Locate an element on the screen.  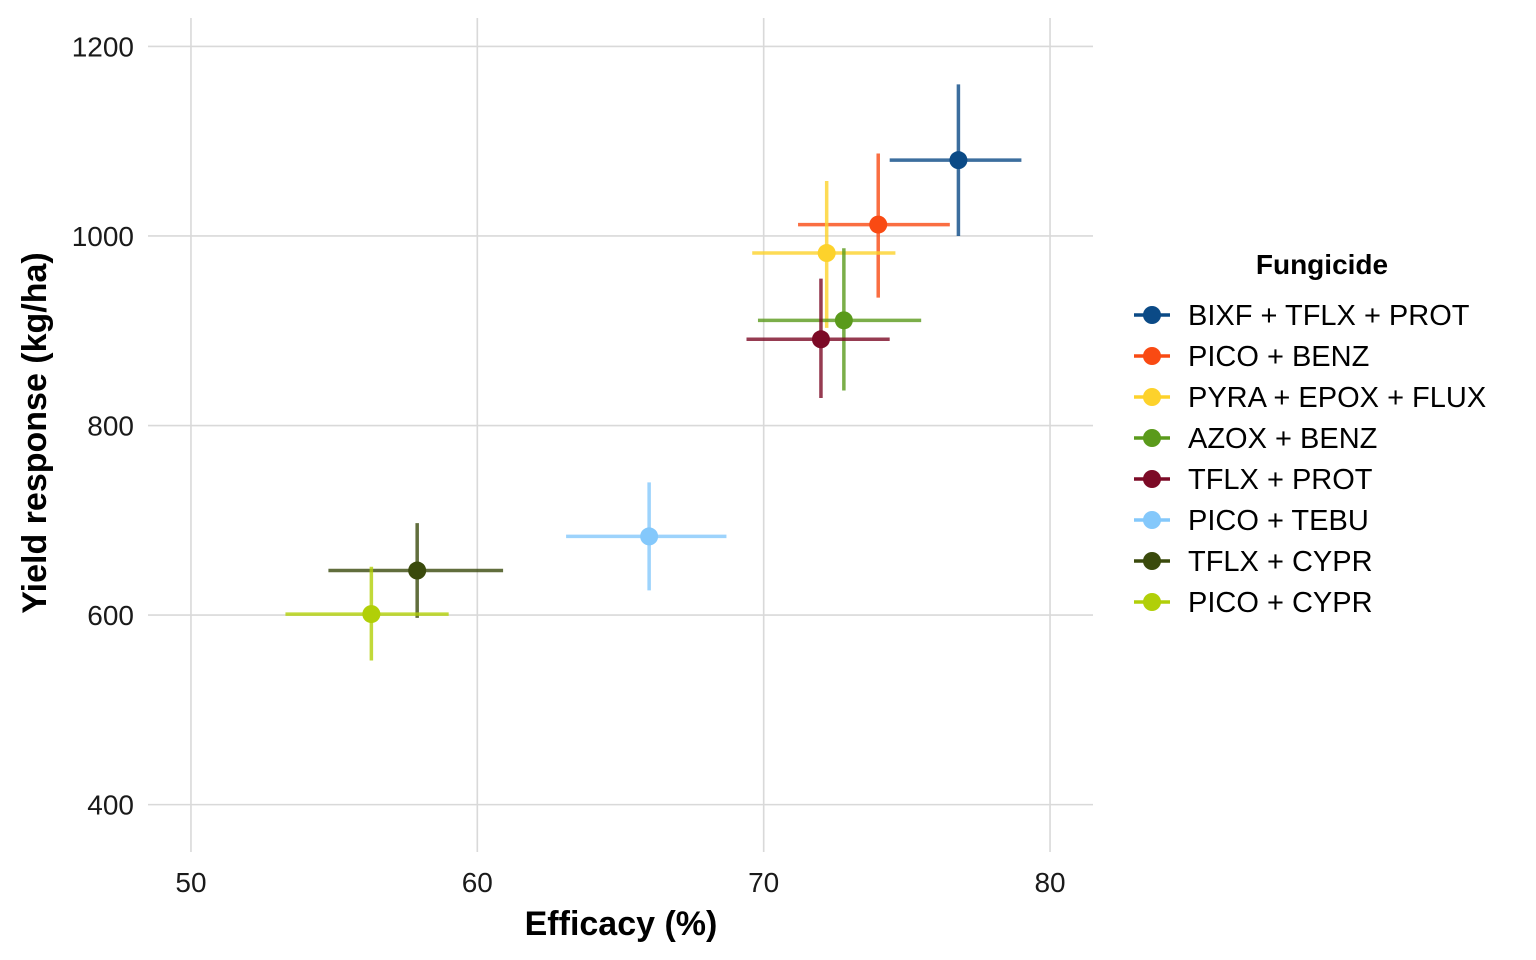
y-axis-title: Yield response (kg/ha) is located at coordinates (35, 433).